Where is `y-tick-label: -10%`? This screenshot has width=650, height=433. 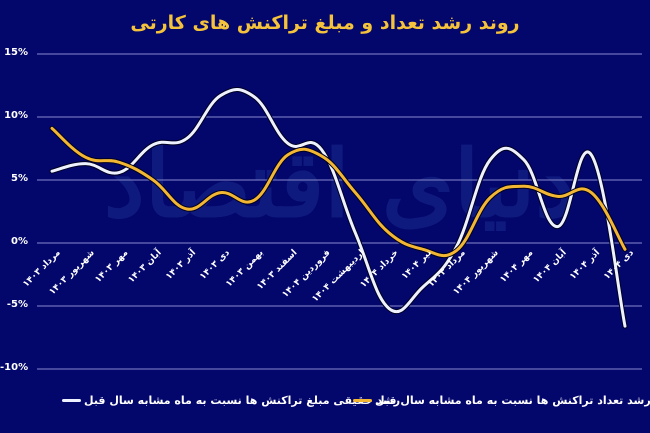 y-tick-label: -10% is located at coordinates (14, 367).